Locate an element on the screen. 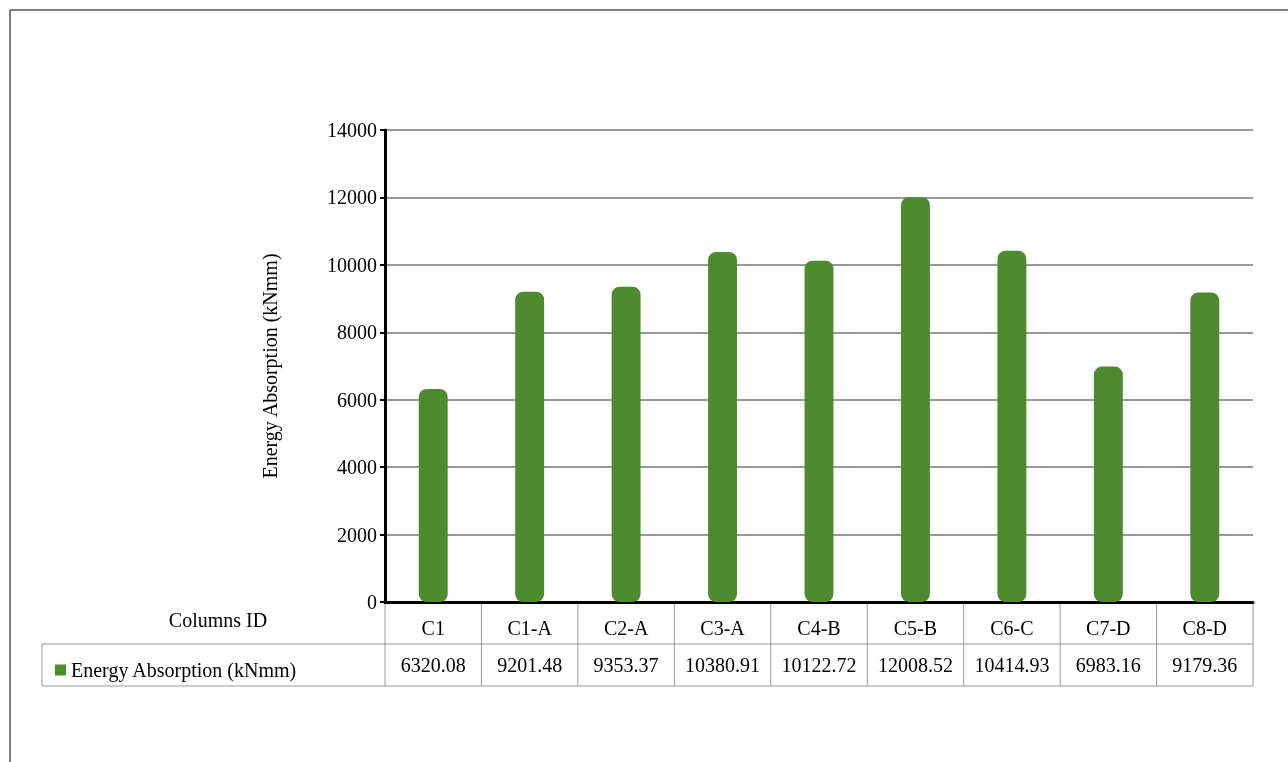 The width and height of the screenshot is (1288, 762). data-label: 10122.72 is located at coordinates (819, 665).